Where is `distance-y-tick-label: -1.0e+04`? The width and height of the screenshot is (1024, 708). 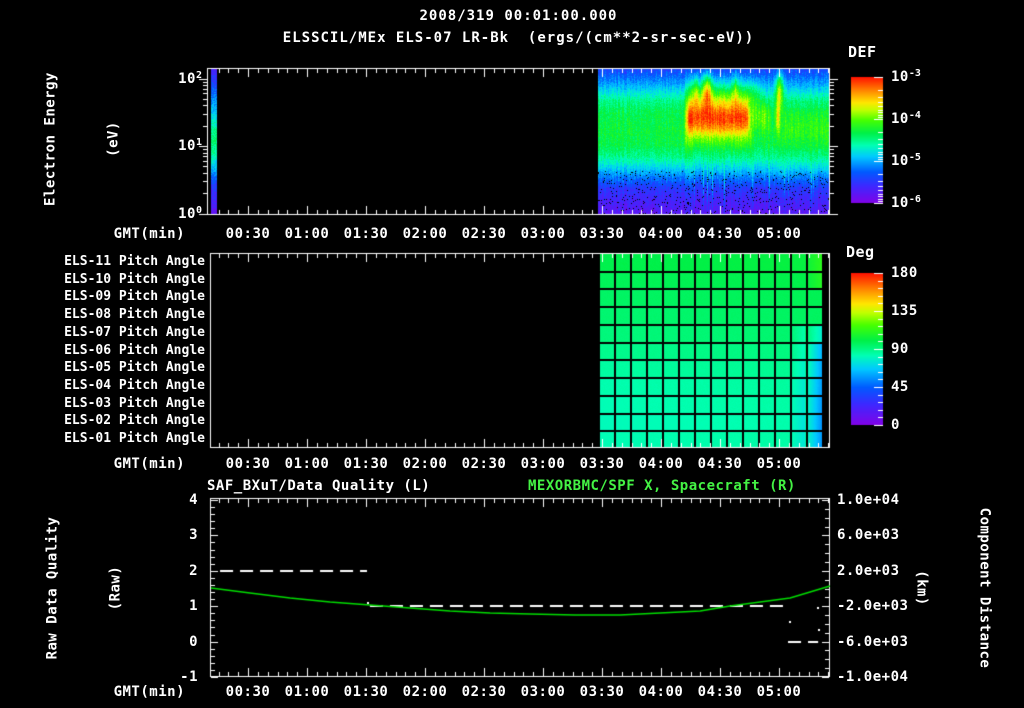
distance-y-tick-label: -1.0e+04 is located at coordinates (873, 677).